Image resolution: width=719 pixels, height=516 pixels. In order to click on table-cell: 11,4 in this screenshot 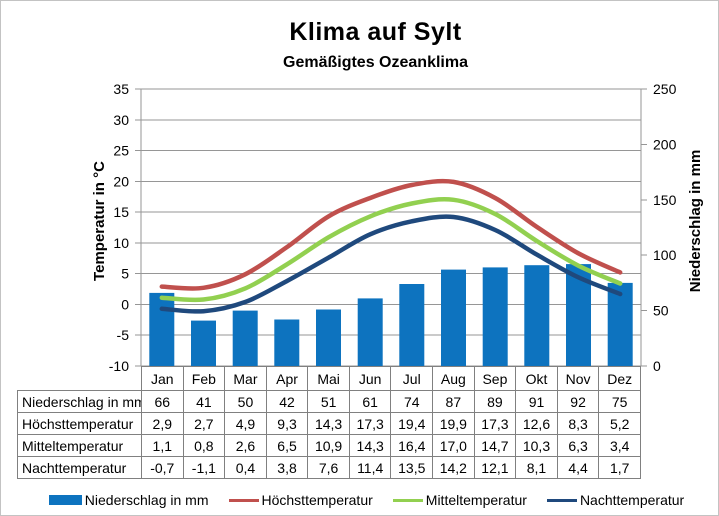, I will do `click(370, 467)`.